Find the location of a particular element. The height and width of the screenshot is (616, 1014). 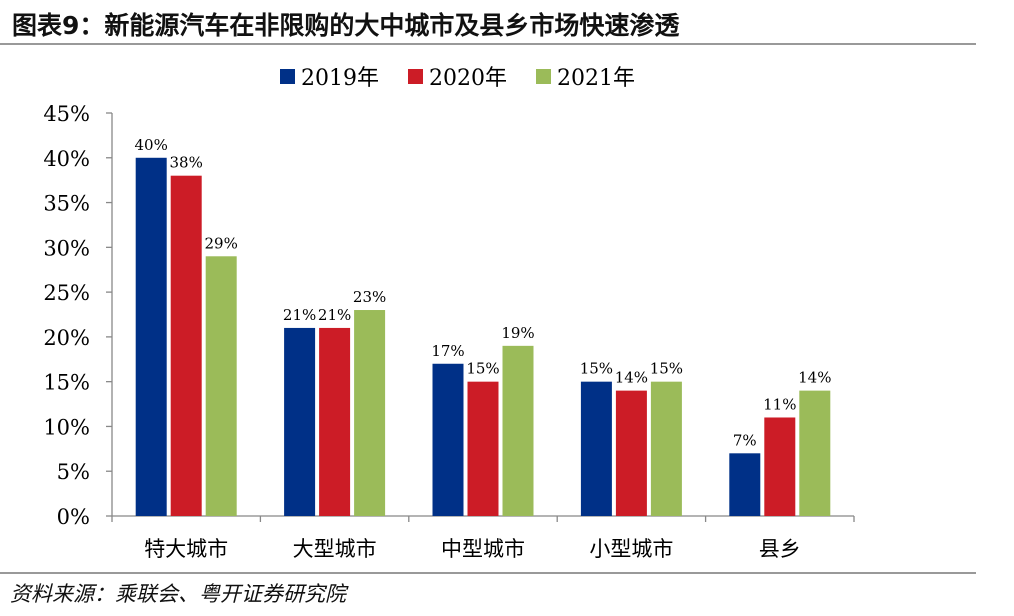

data-label: 40% is located at coordinates (151, 145).